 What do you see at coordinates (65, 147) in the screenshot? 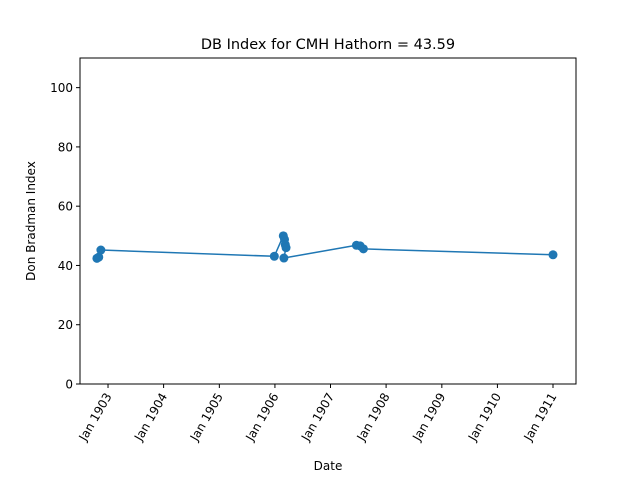
I see `y-tick-label: 80` at bounding box center [65, 147].